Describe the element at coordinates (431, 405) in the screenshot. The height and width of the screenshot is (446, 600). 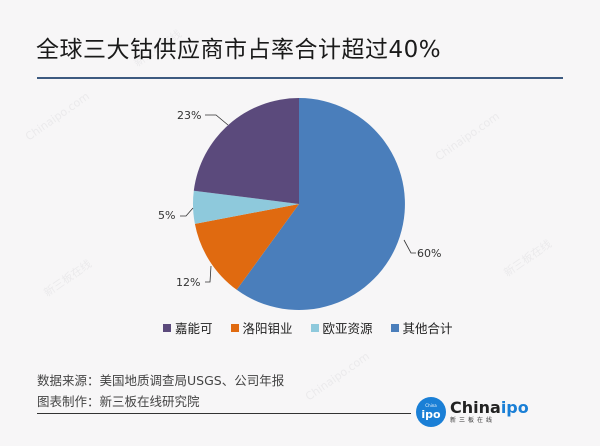
I see `logo-badge-small-text: China` at that location.